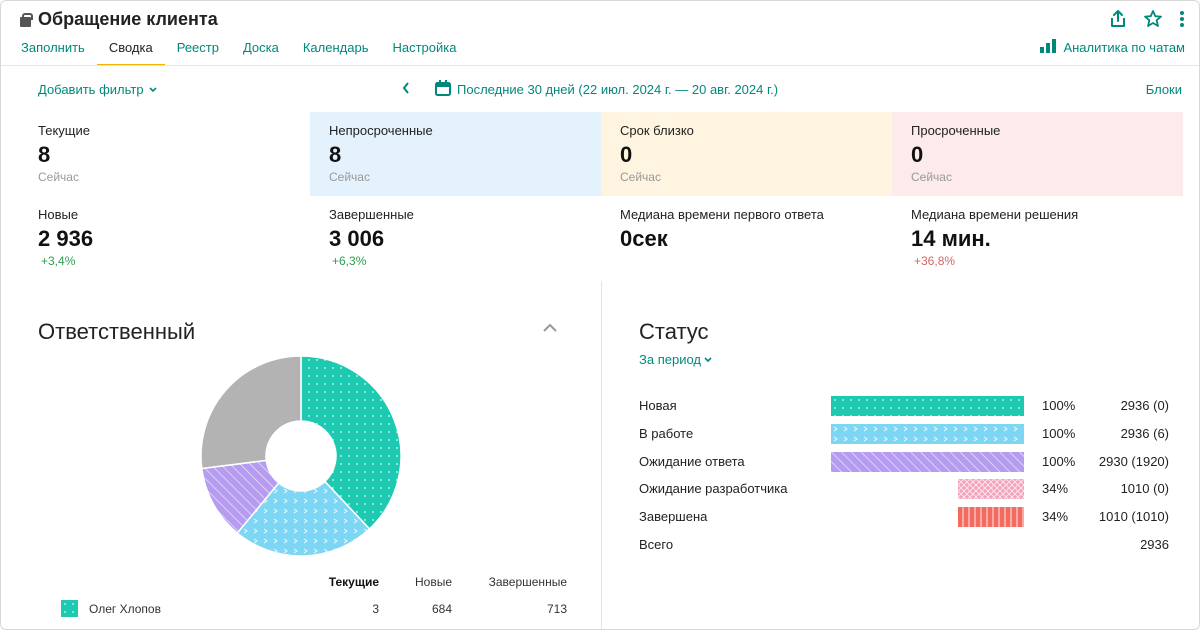  I want to click on status-total-count: 2936, so click(1154, 544).